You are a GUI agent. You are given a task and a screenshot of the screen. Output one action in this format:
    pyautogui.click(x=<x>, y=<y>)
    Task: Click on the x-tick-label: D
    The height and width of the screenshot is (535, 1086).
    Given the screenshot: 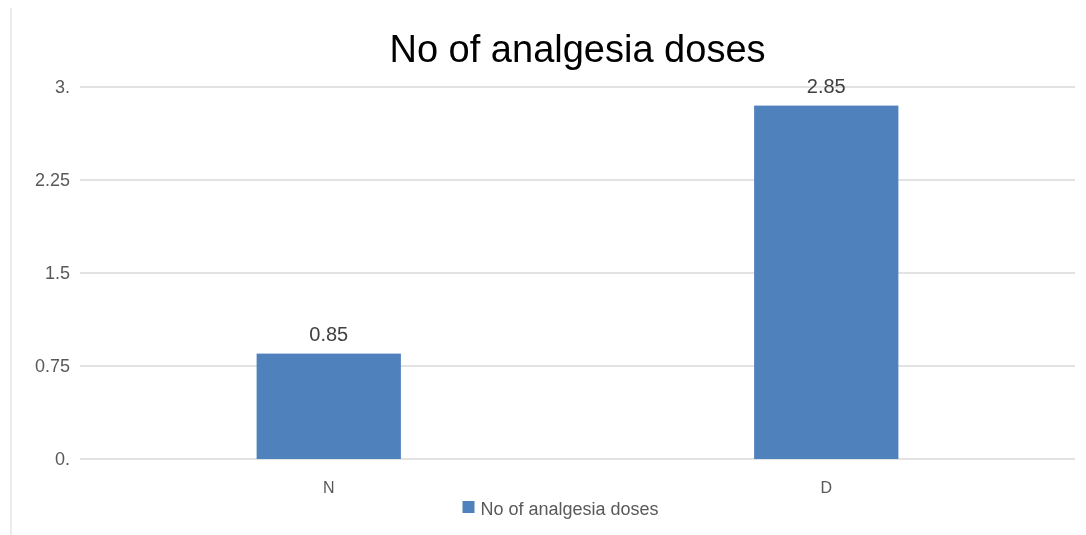 What is the action you would take?
    pyautogui.click(x=826, y=487)
    